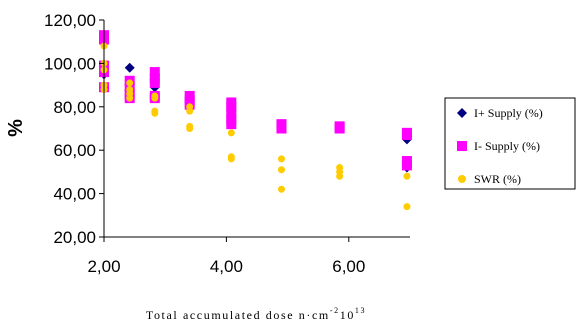  I want to click on y-tick-label: 60,00, so click(74, 150).